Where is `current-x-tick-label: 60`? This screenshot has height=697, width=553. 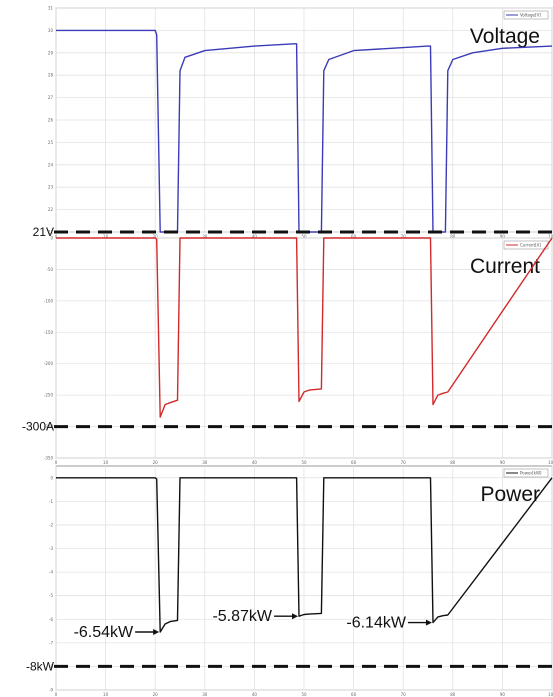 current-x-tick-label: 60 is located at coordinates (354, 462).